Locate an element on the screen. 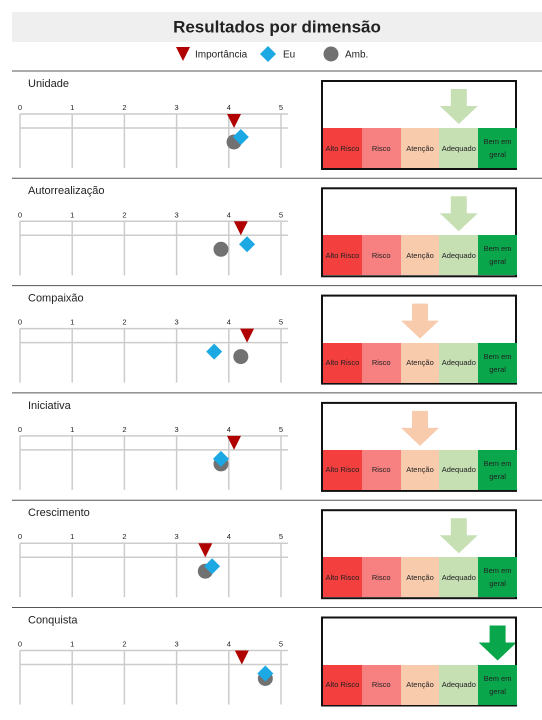 The image size is (542, 720). dimension-name: Compaixão is located at coordinates (56, 299).